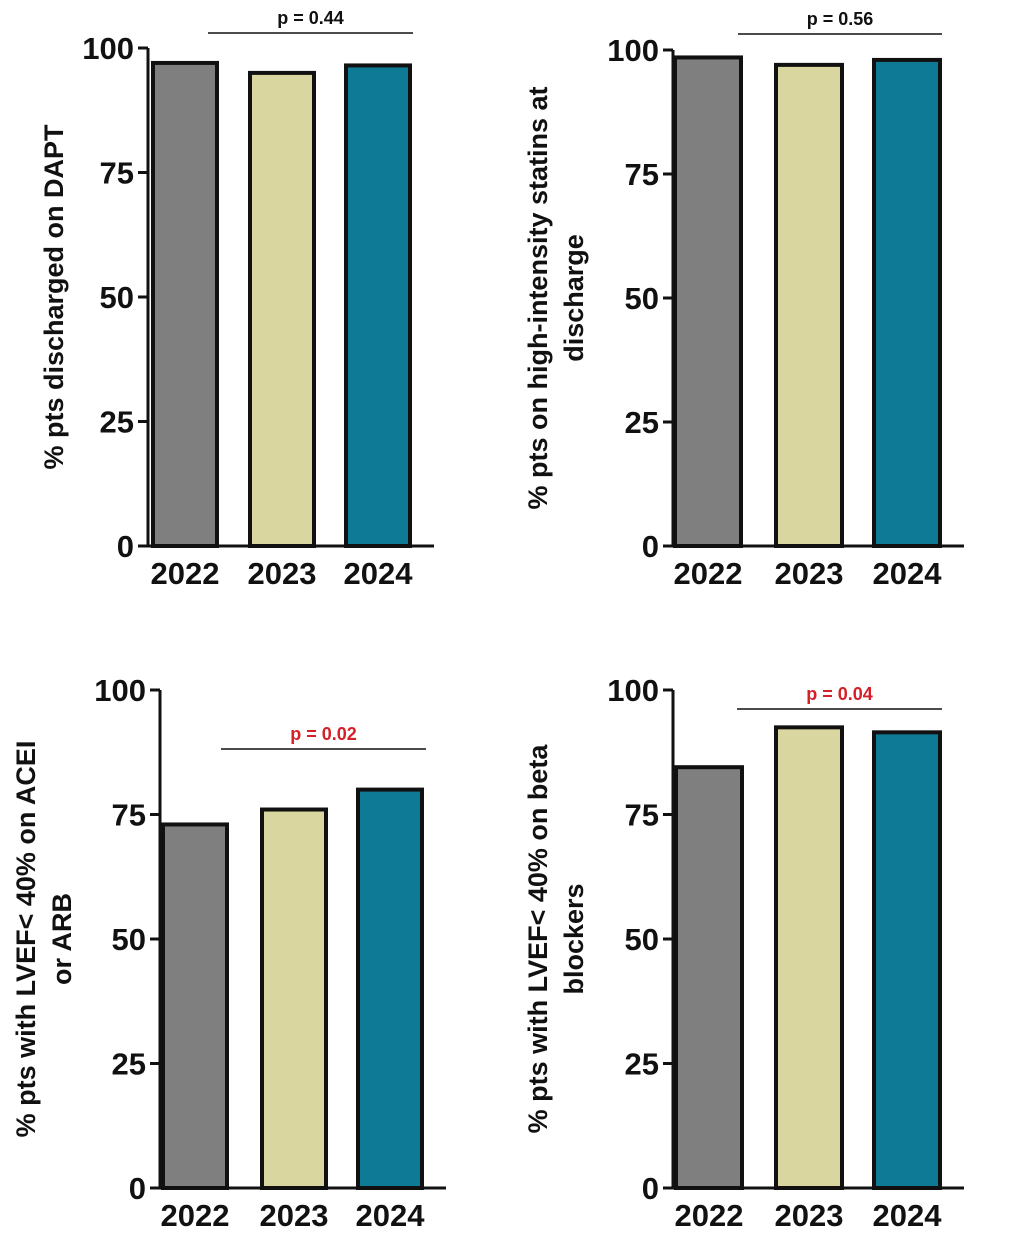  What do you see at coordinates (839, 694) in the screenshot?
I see `p-value-label: p = 0.04` at bounding box center [839, 694].